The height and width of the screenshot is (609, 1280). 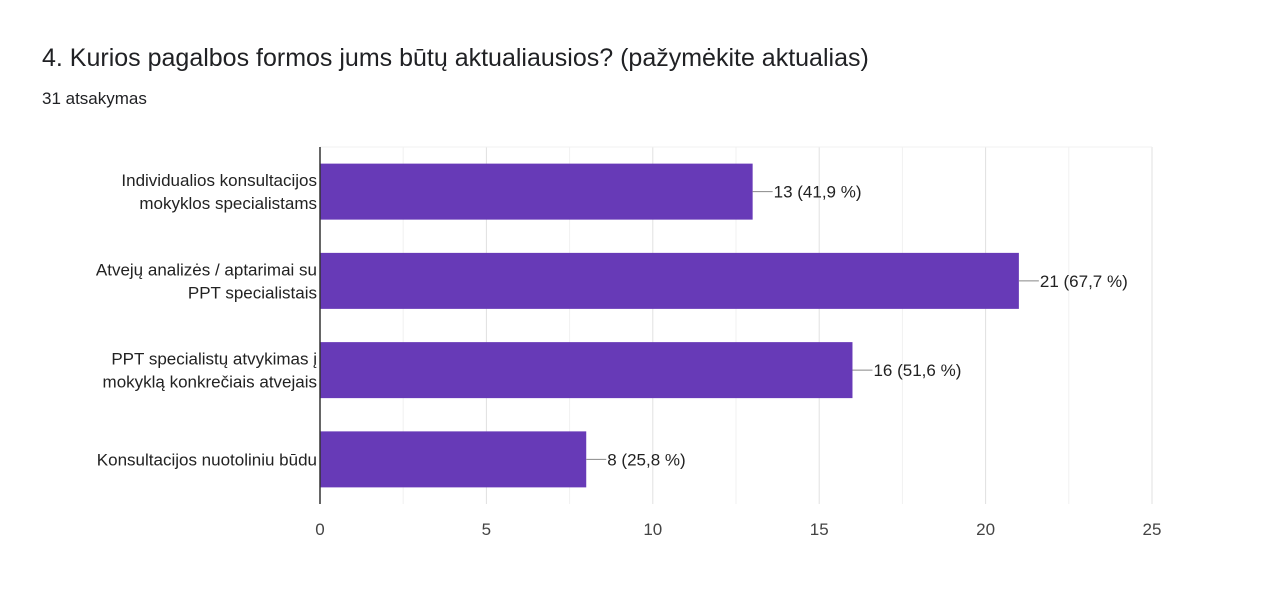 What do you see at coordinates (646, 459) in the screenshot?
I see `data-label: 8 (25,8 %)` at bounding box center [646, 459].